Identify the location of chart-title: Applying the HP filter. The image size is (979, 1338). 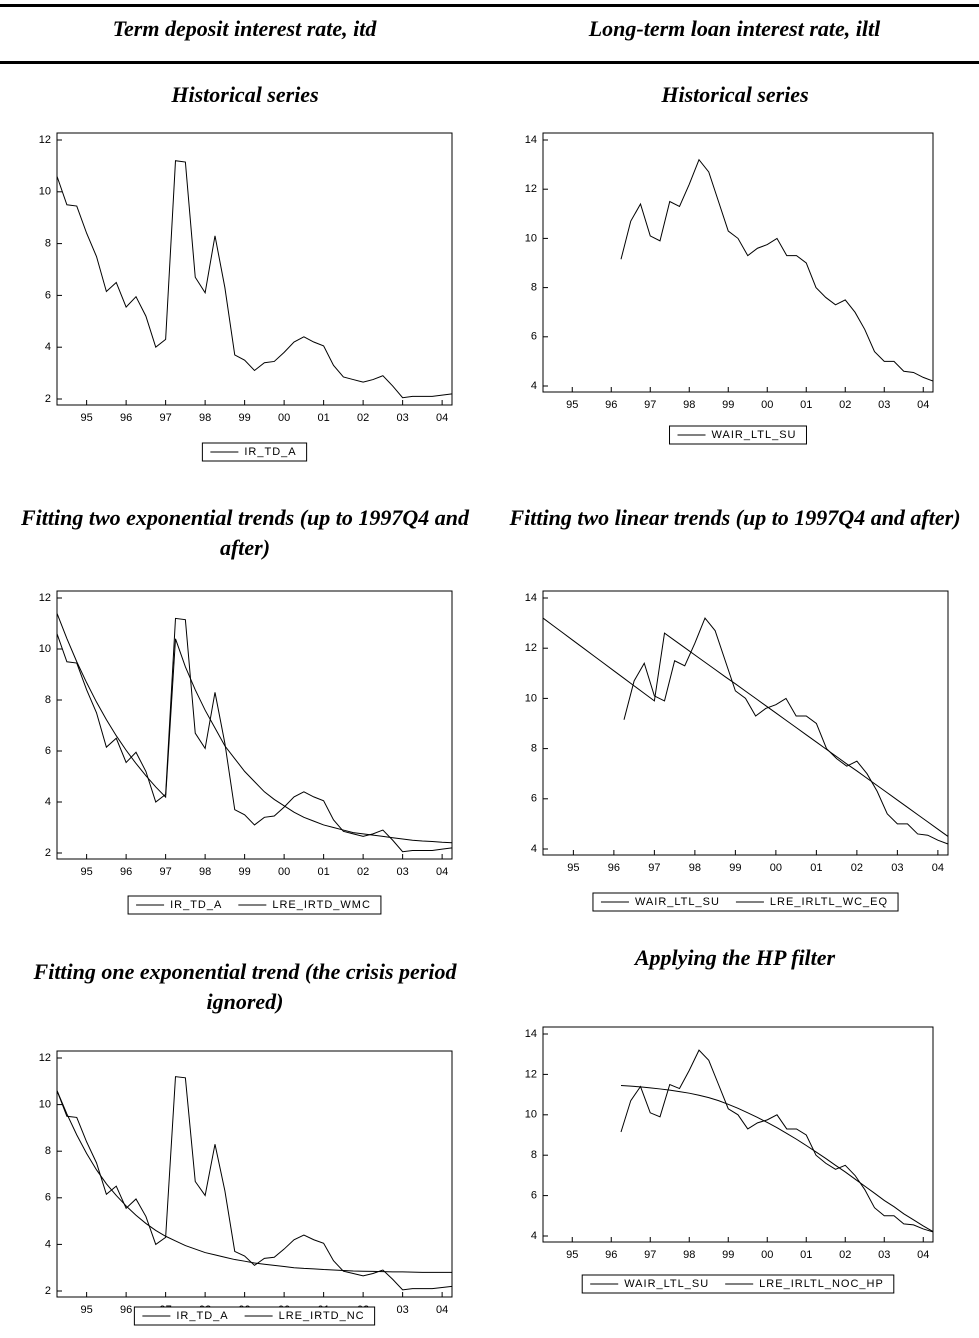
(735, 957).